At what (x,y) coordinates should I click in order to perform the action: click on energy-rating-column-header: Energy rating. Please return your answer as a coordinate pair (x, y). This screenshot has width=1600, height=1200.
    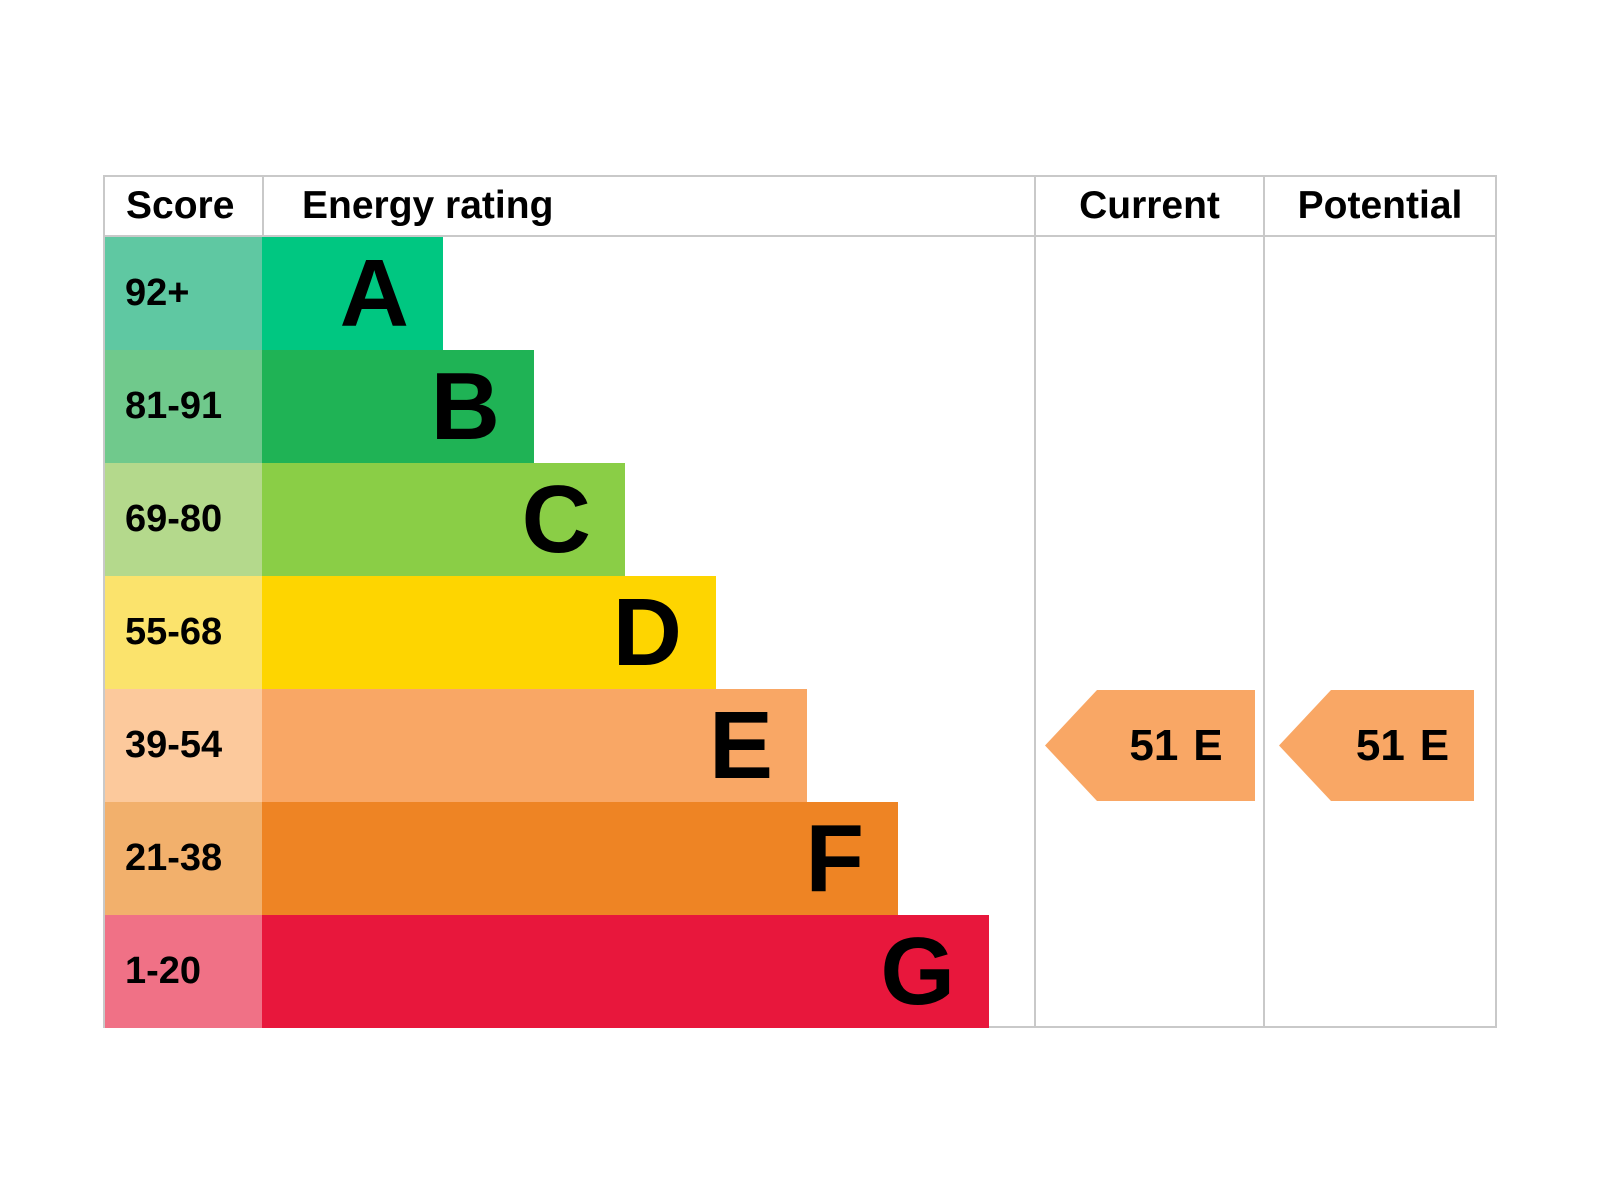
    Looking at the image, I should click on (428, 205).